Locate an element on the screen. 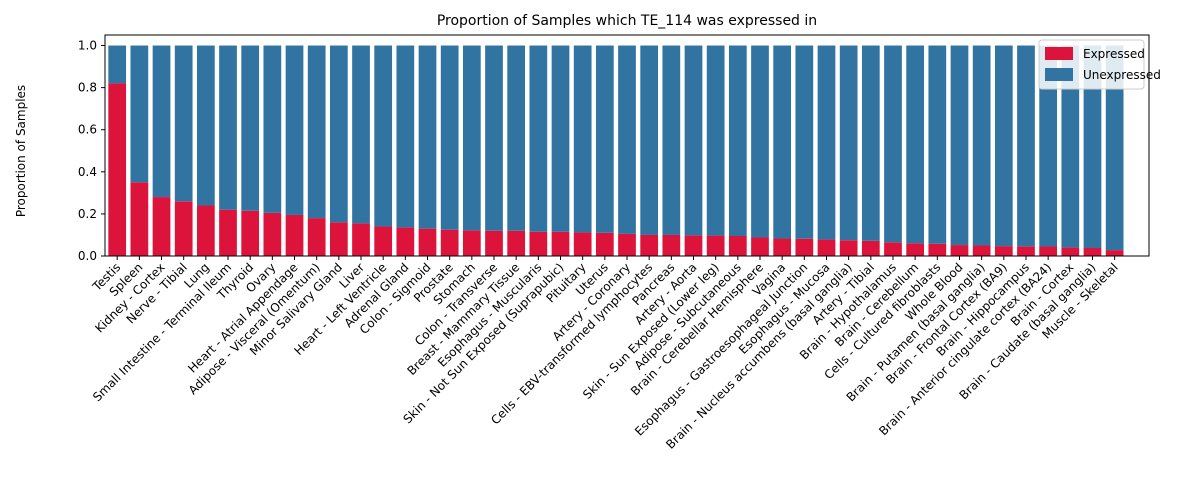 Image resolution: width=1200 pixels, height=500 pixels. legend-swatch-expressed is located at coordinates (1059, 53).